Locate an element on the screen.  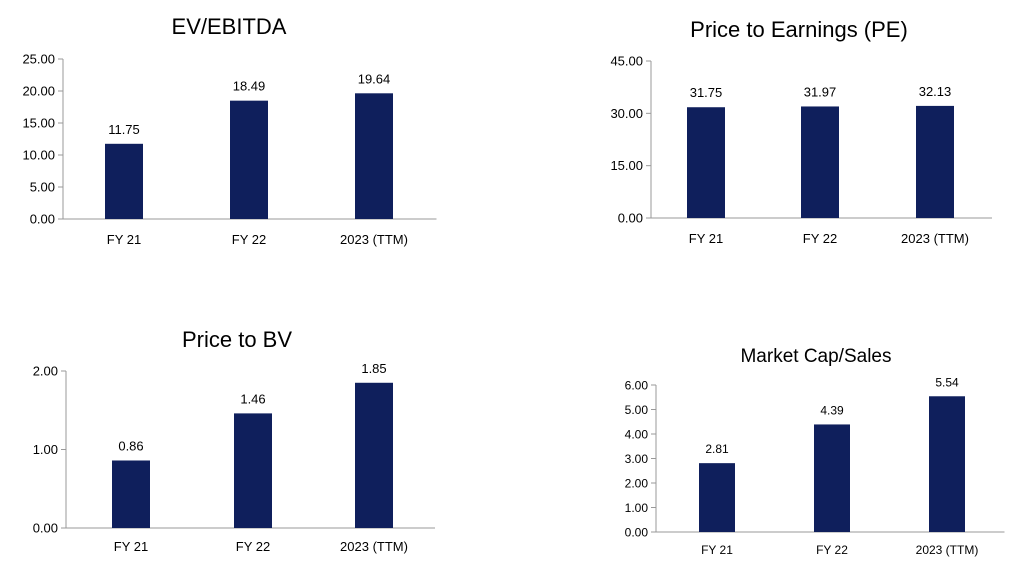
y-tick-label: 20.00 is located at coordinates (38, 91).